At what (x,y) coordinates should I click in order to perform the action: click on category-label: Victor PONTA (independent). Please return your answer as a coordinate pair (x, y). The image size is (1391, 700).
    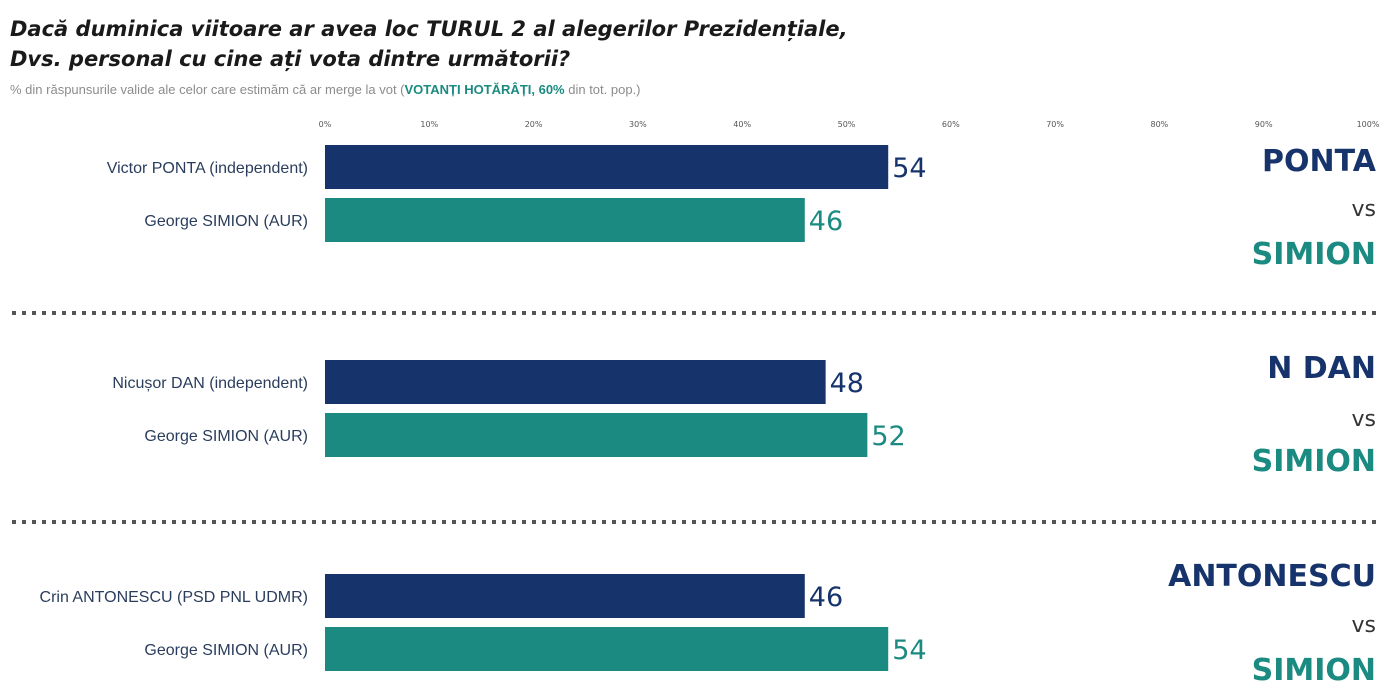
    Looking at the image, I should click on (207, 168).